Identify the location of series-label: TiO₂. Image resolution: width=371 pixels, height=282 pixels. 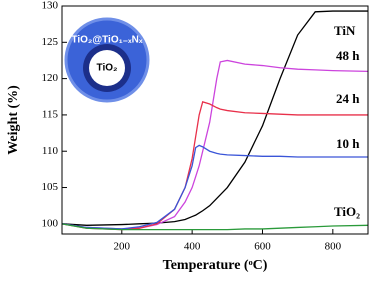
(347, 211).